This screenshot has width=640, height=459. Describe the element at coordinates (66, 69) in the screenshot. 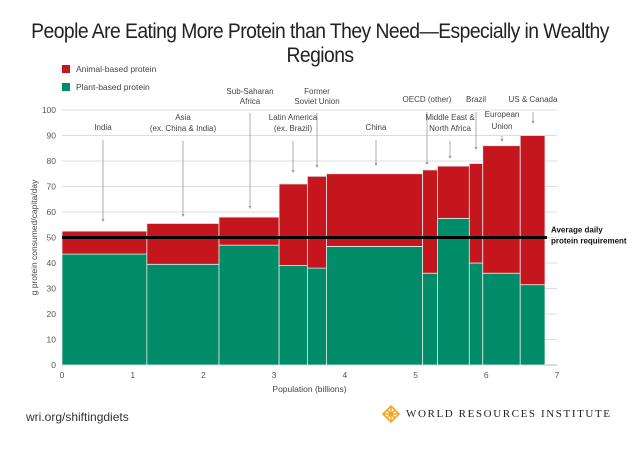

I see `legend-swatch-animal` at that location.